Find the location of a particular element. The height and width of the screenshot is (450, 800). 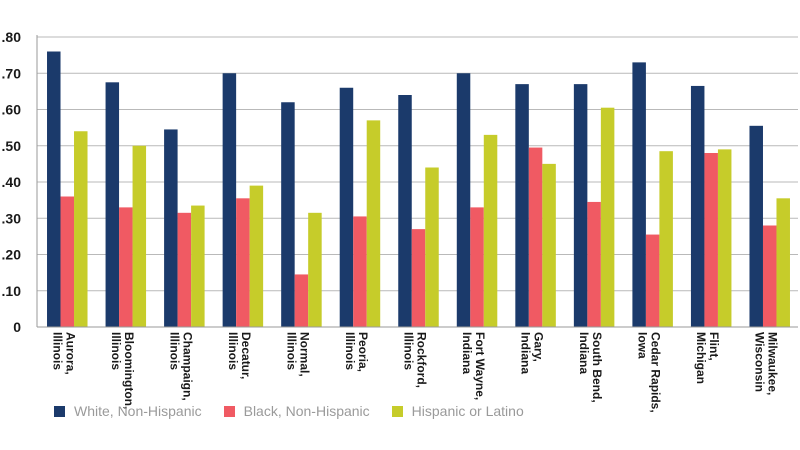

category-label-line: South Bend, is located at coordinates (597, 367).